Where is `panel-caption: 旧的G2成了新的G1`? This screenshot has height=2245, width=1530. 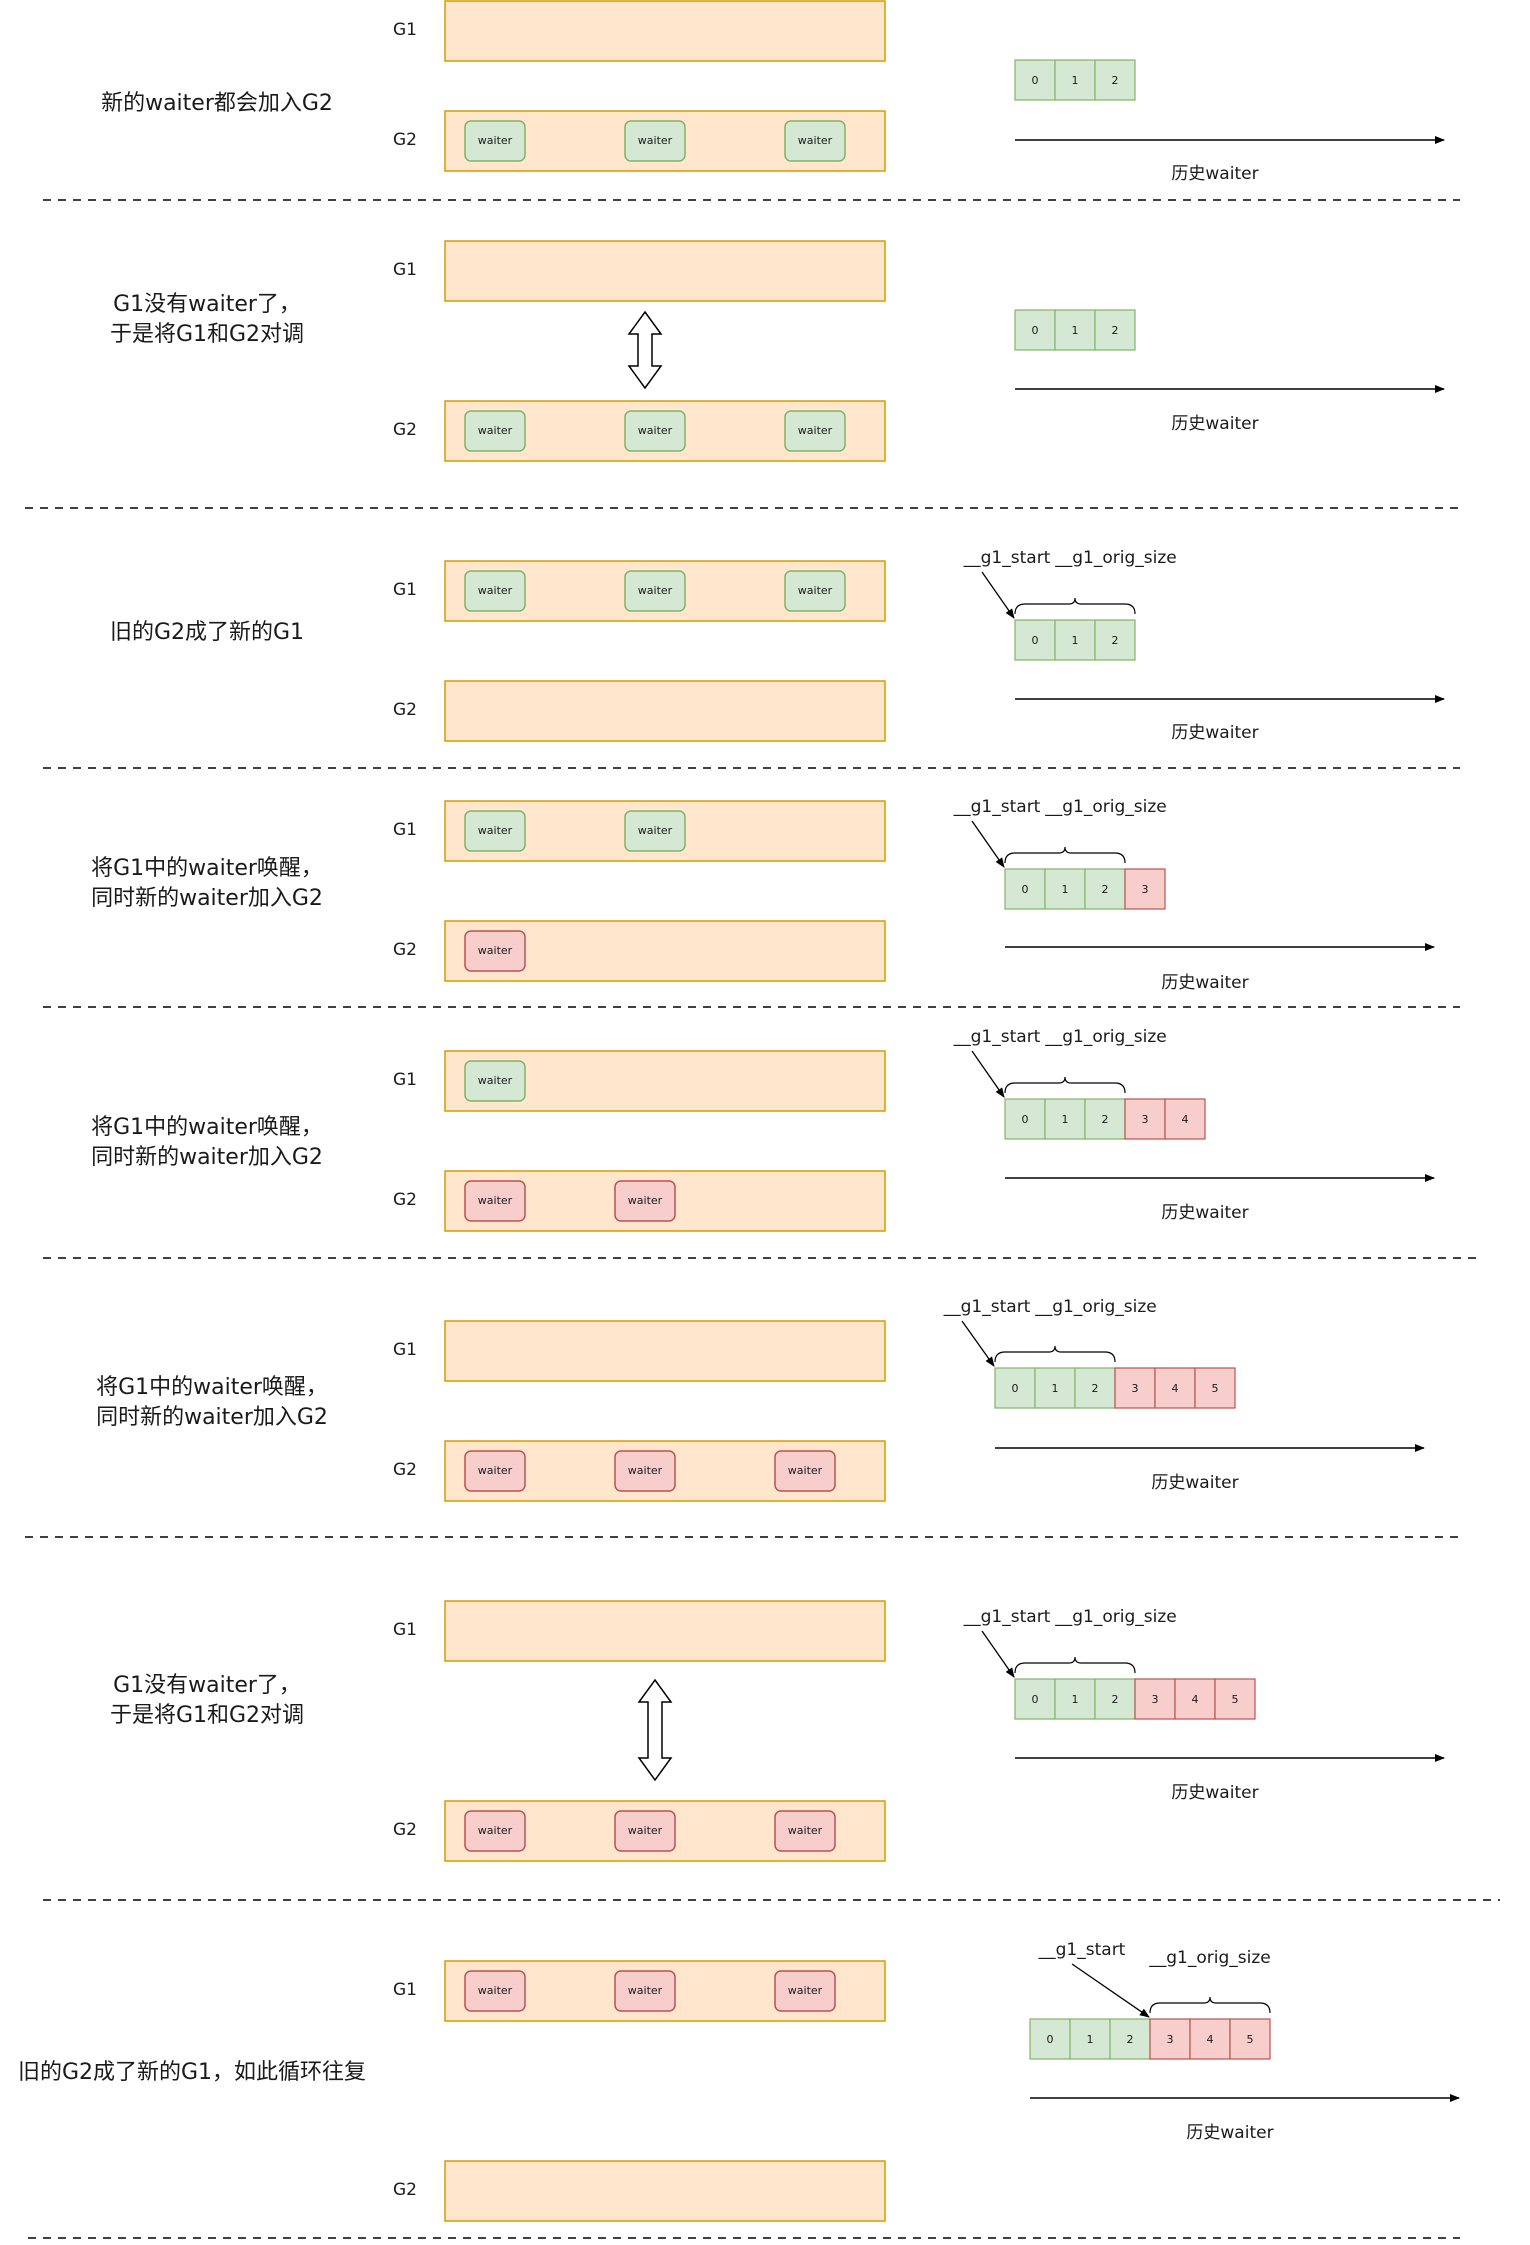
panel-caption: 旧的G2成了新的G1 is located at coordinates (207, 632).